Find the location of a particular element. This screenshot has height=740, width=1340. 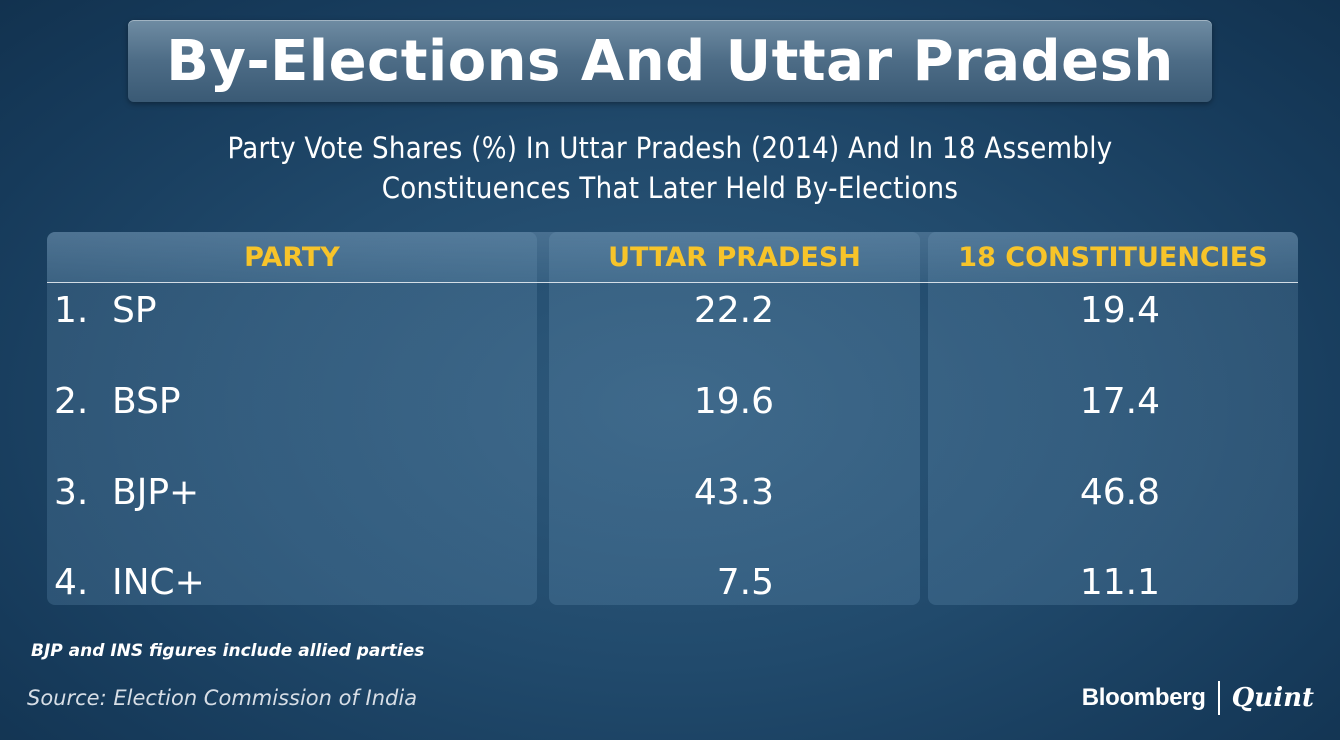

row-number: 1. is located at coordinates (71, 310).